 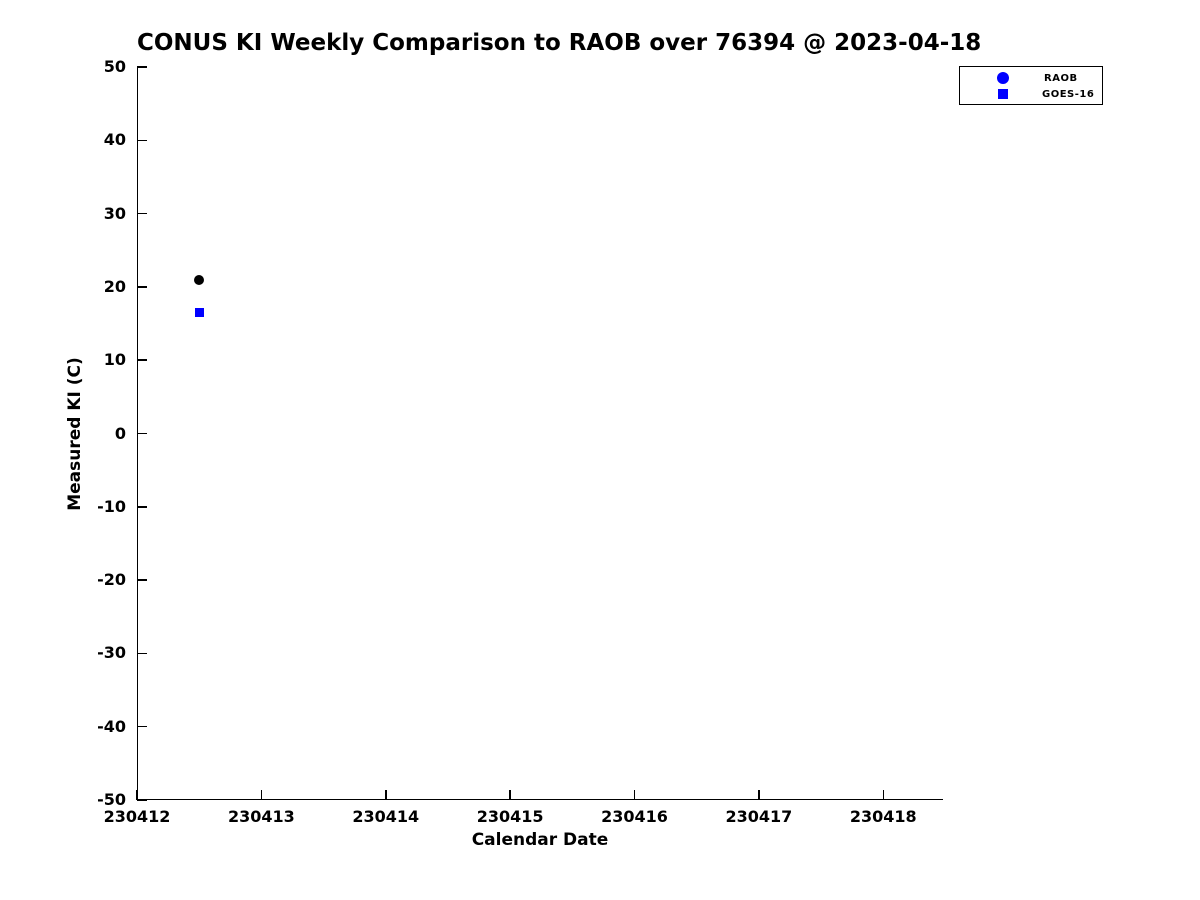 I want to click on x-tick-label: 230412, so click(x=137, y=816).